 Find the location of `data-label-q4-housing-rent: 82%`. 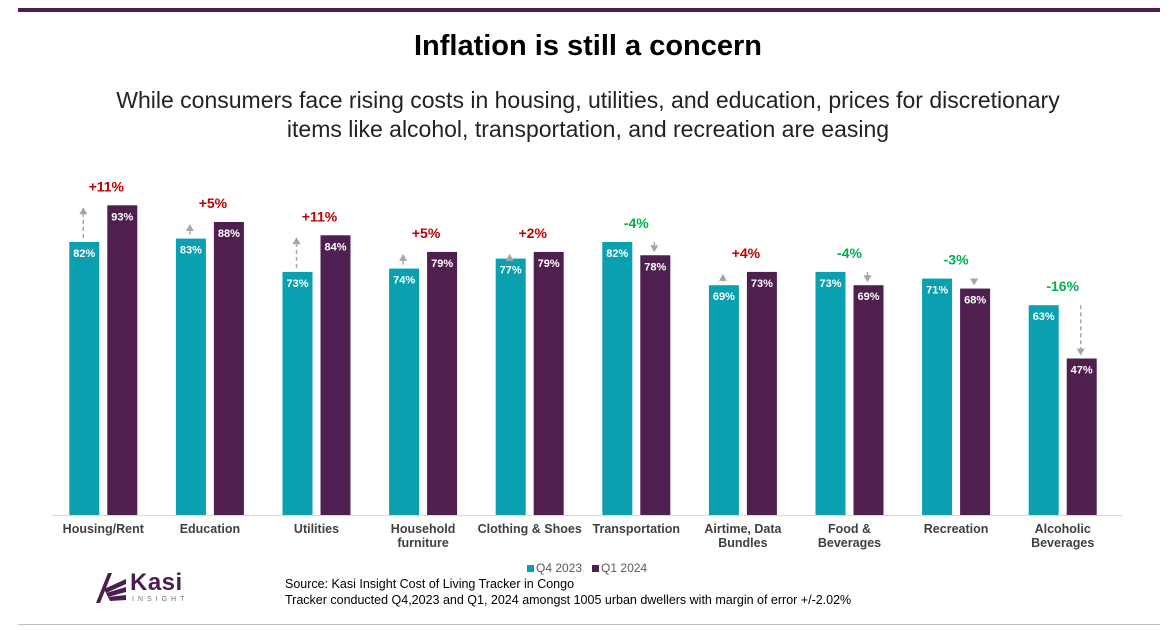

data-label-q4-housing-rent: 82% is located at coordinates (84, 254).